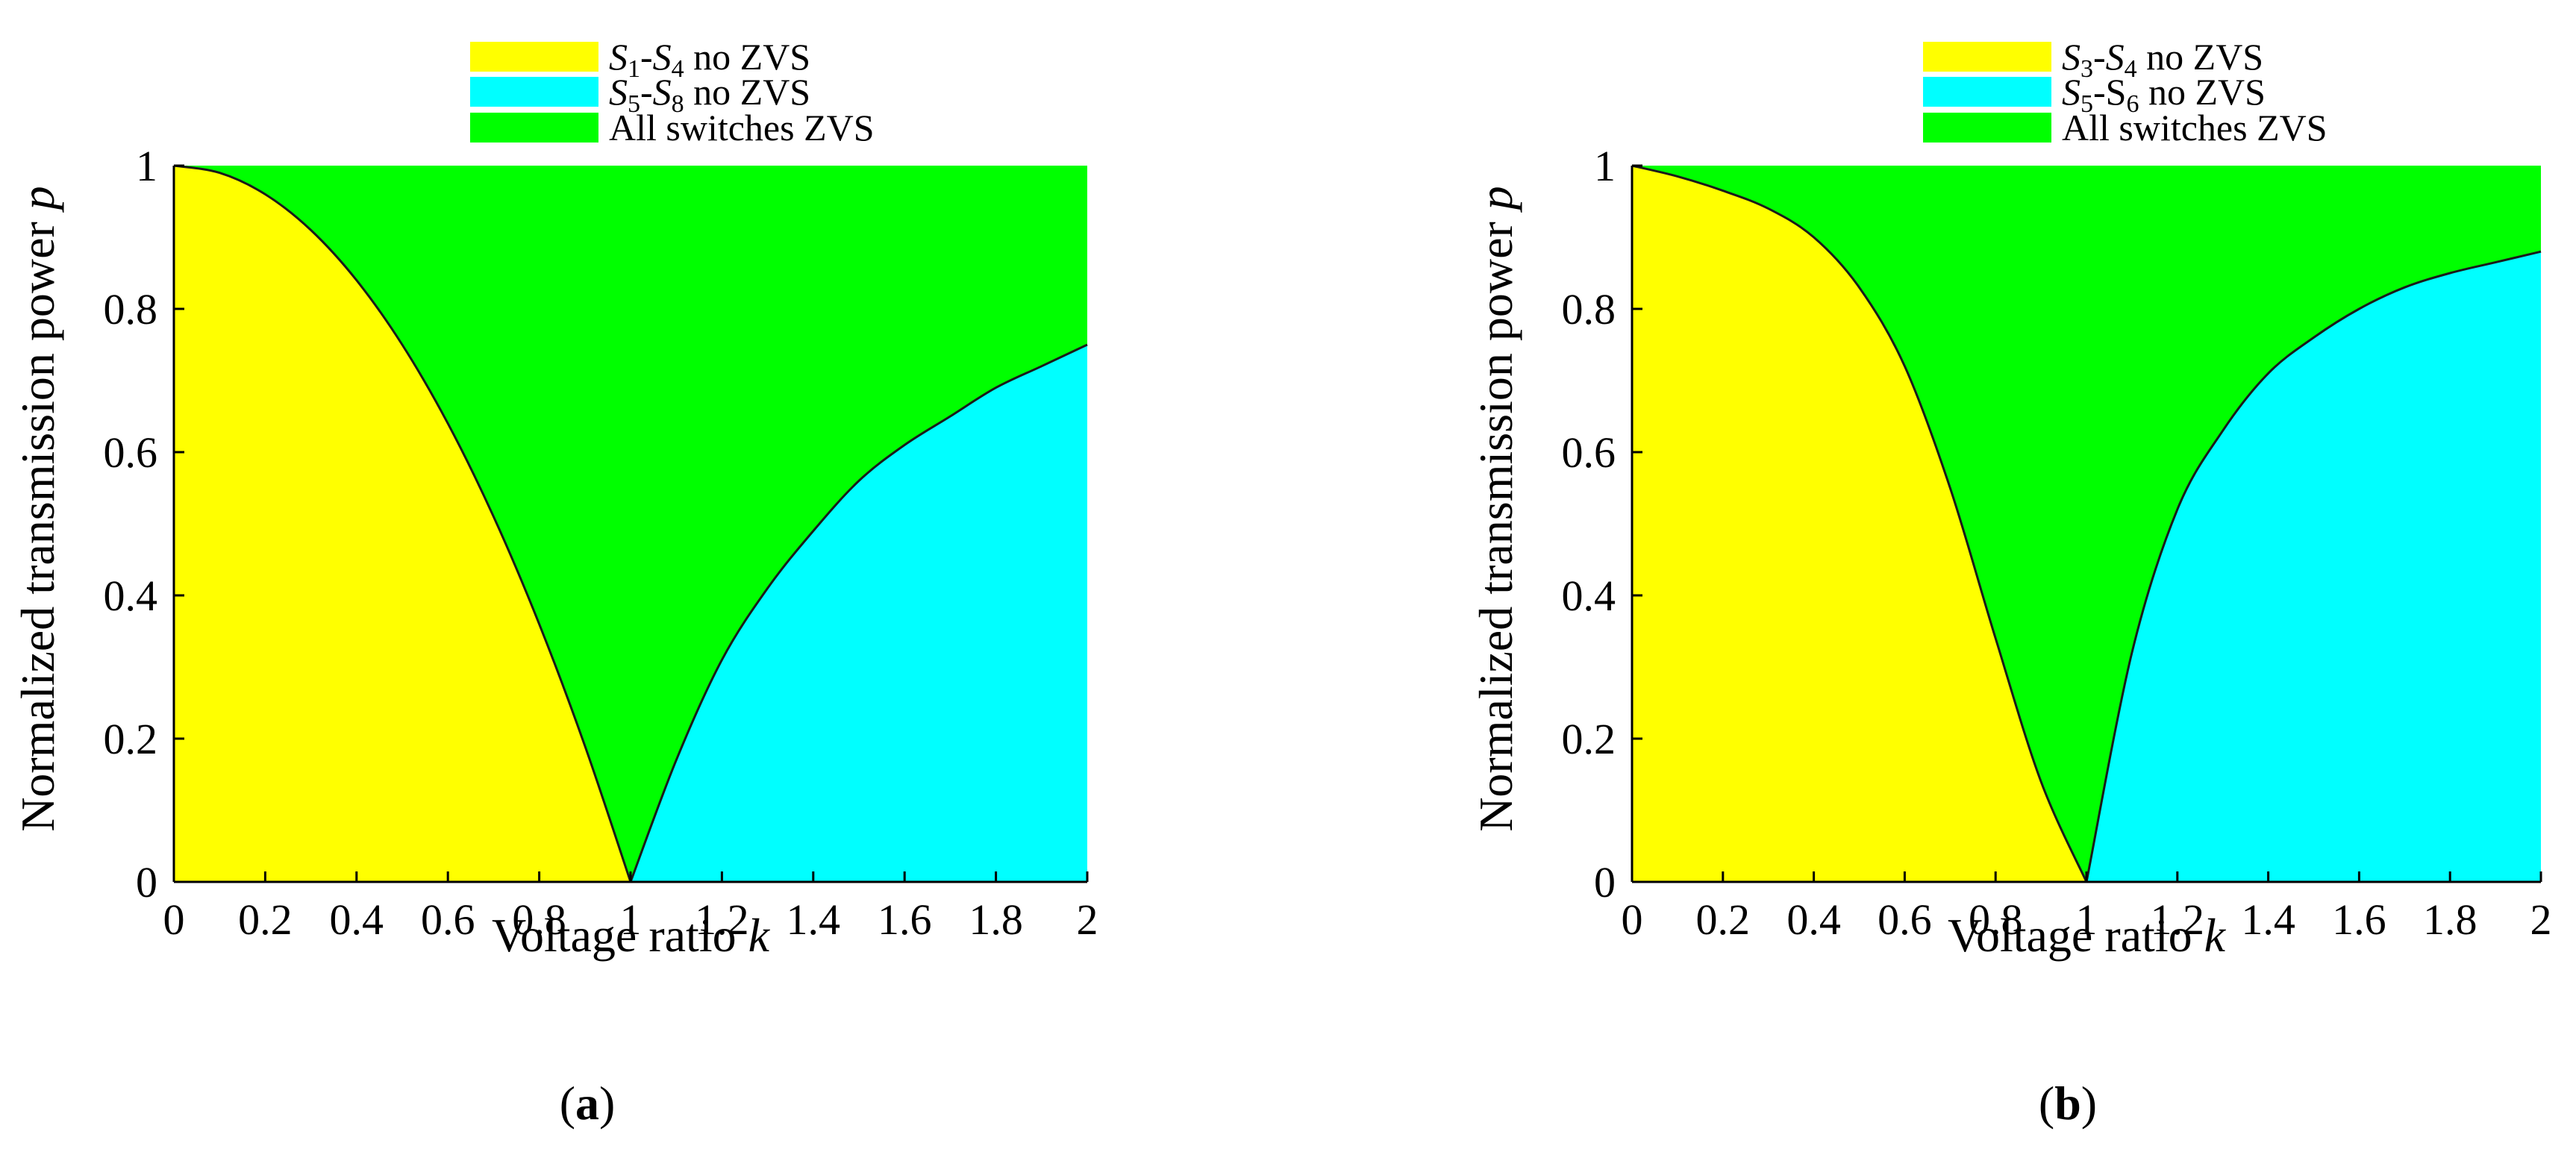 The height and width of the screenshot is (1149, 2576). I want to click on panel-caption: (b), so click(2068, 1104).